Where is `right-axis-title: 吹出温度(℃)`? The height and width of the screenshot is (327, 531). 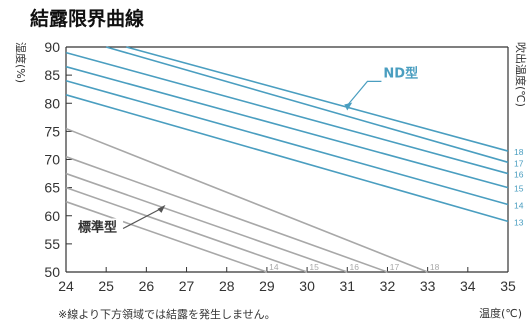
right-axis-title: 吹出温度(℃) is located at coordinates (521, 74).